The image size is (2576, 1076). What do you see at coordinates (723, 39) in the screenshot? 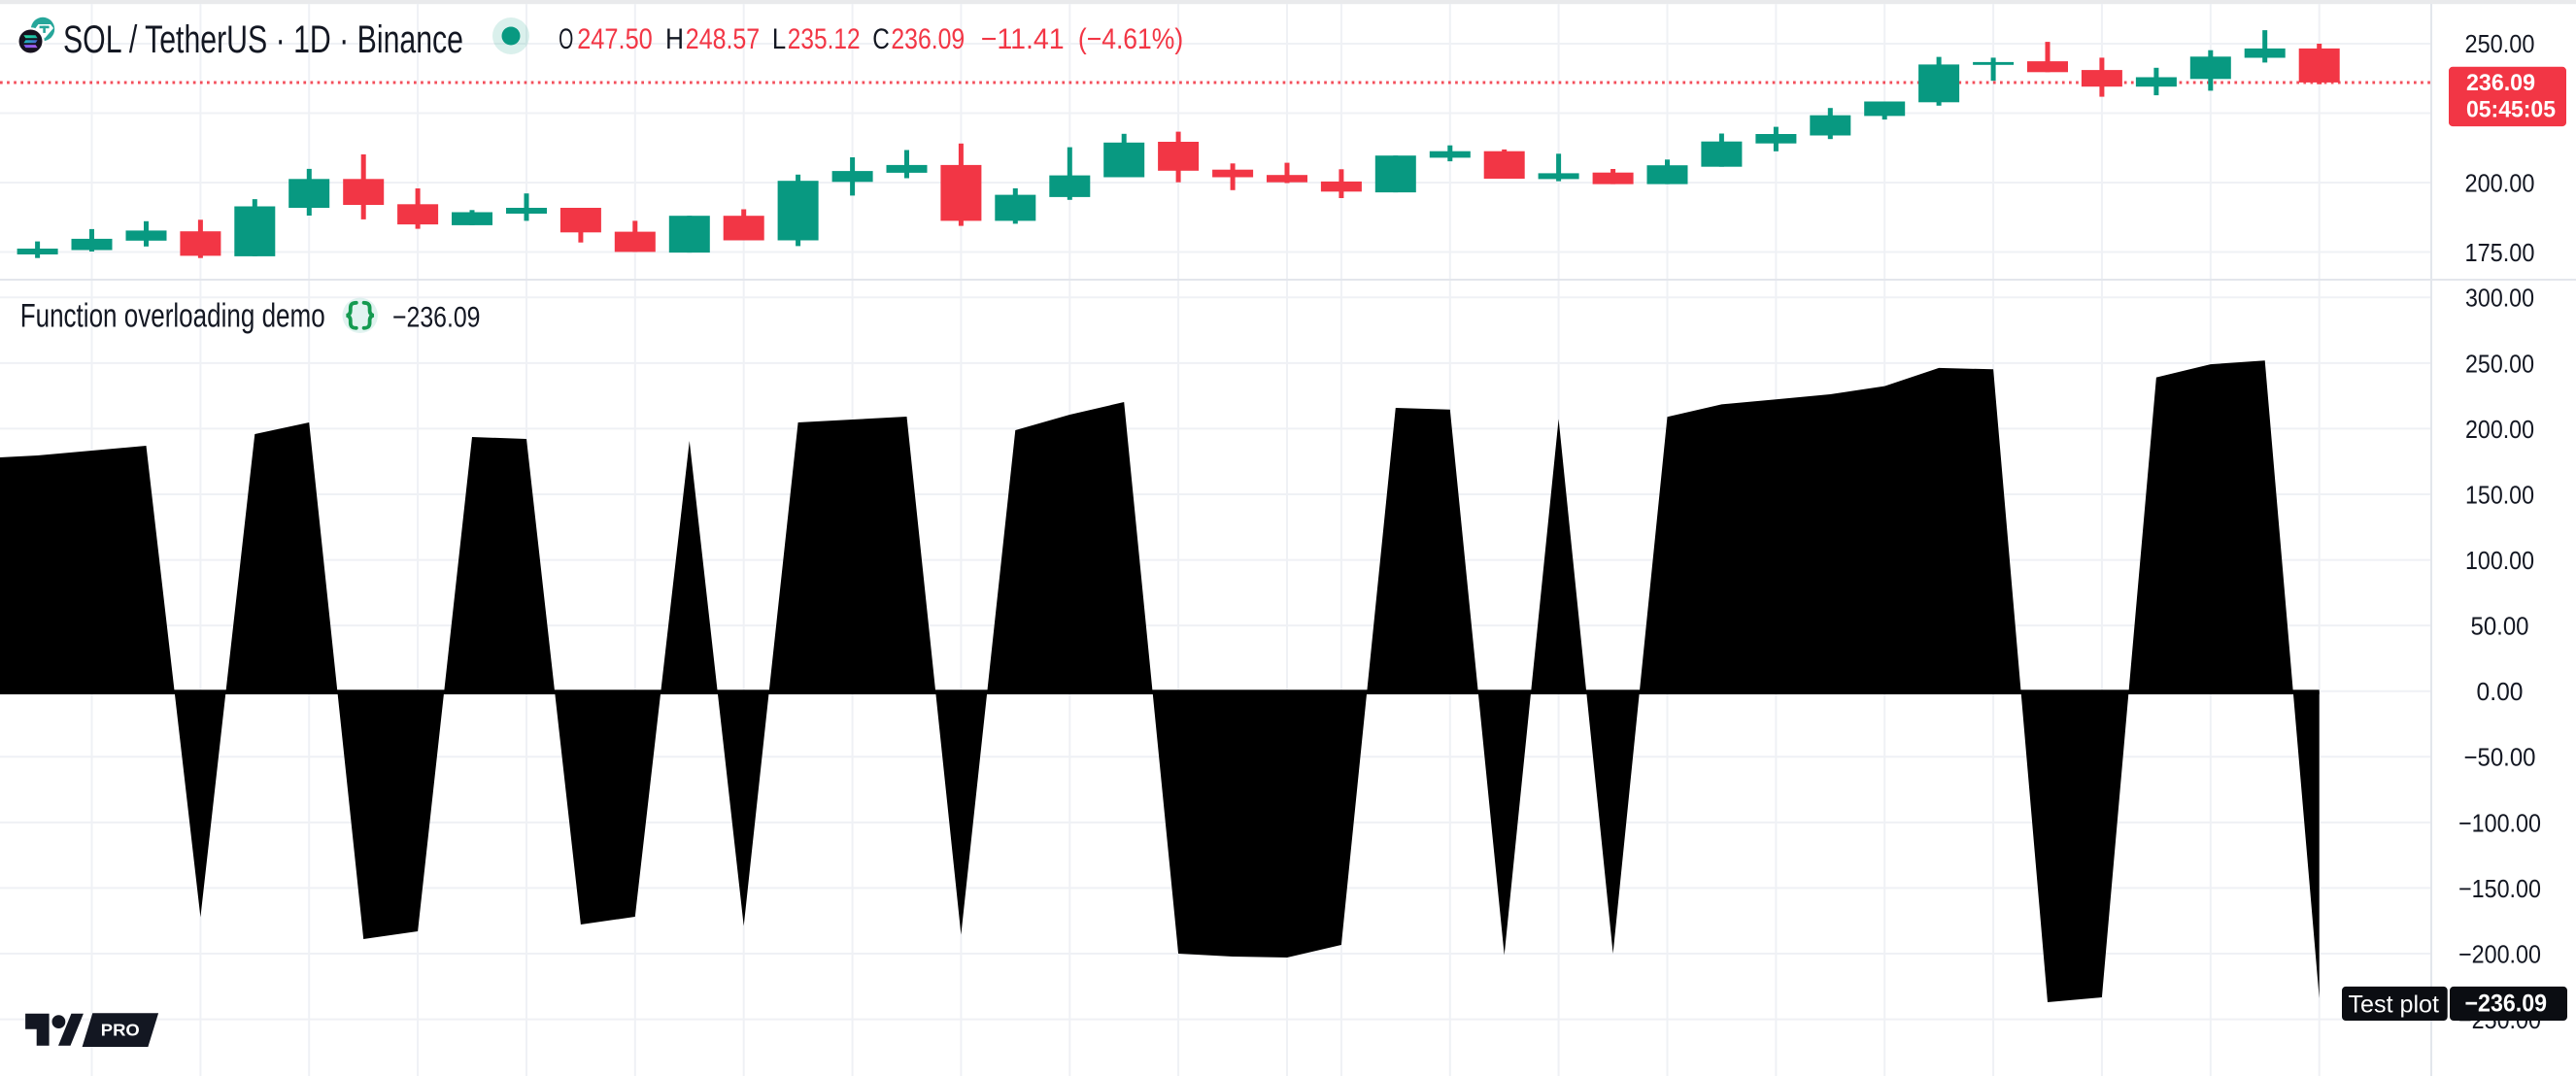
I see `svg-text: 248.57` at bounding box center [723, 39].